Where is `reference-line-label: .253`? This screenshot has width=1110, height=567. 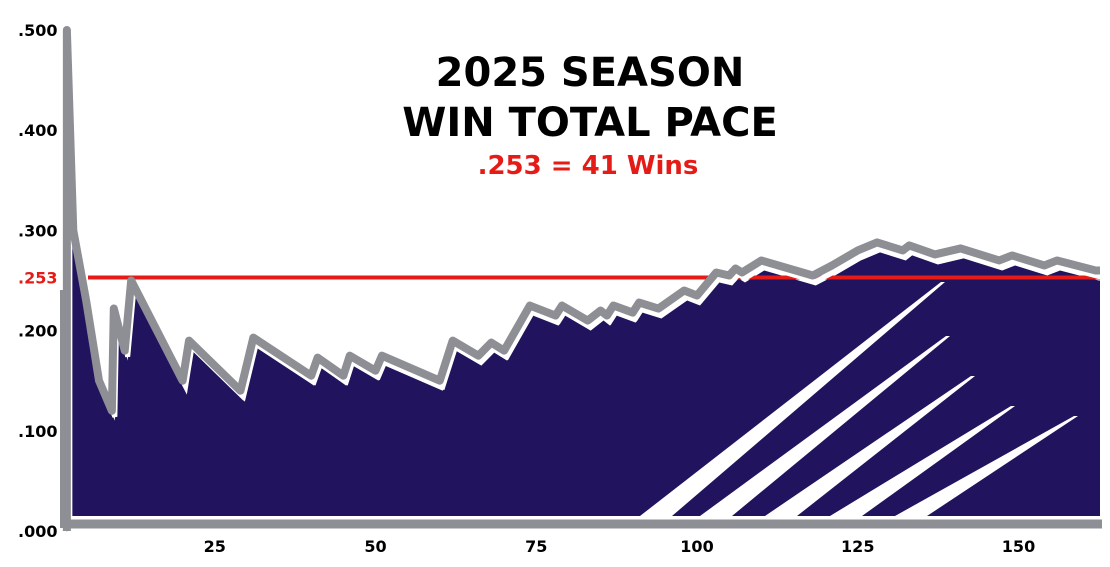
reference-line-label: .253 is located at coordinates (37, 277).